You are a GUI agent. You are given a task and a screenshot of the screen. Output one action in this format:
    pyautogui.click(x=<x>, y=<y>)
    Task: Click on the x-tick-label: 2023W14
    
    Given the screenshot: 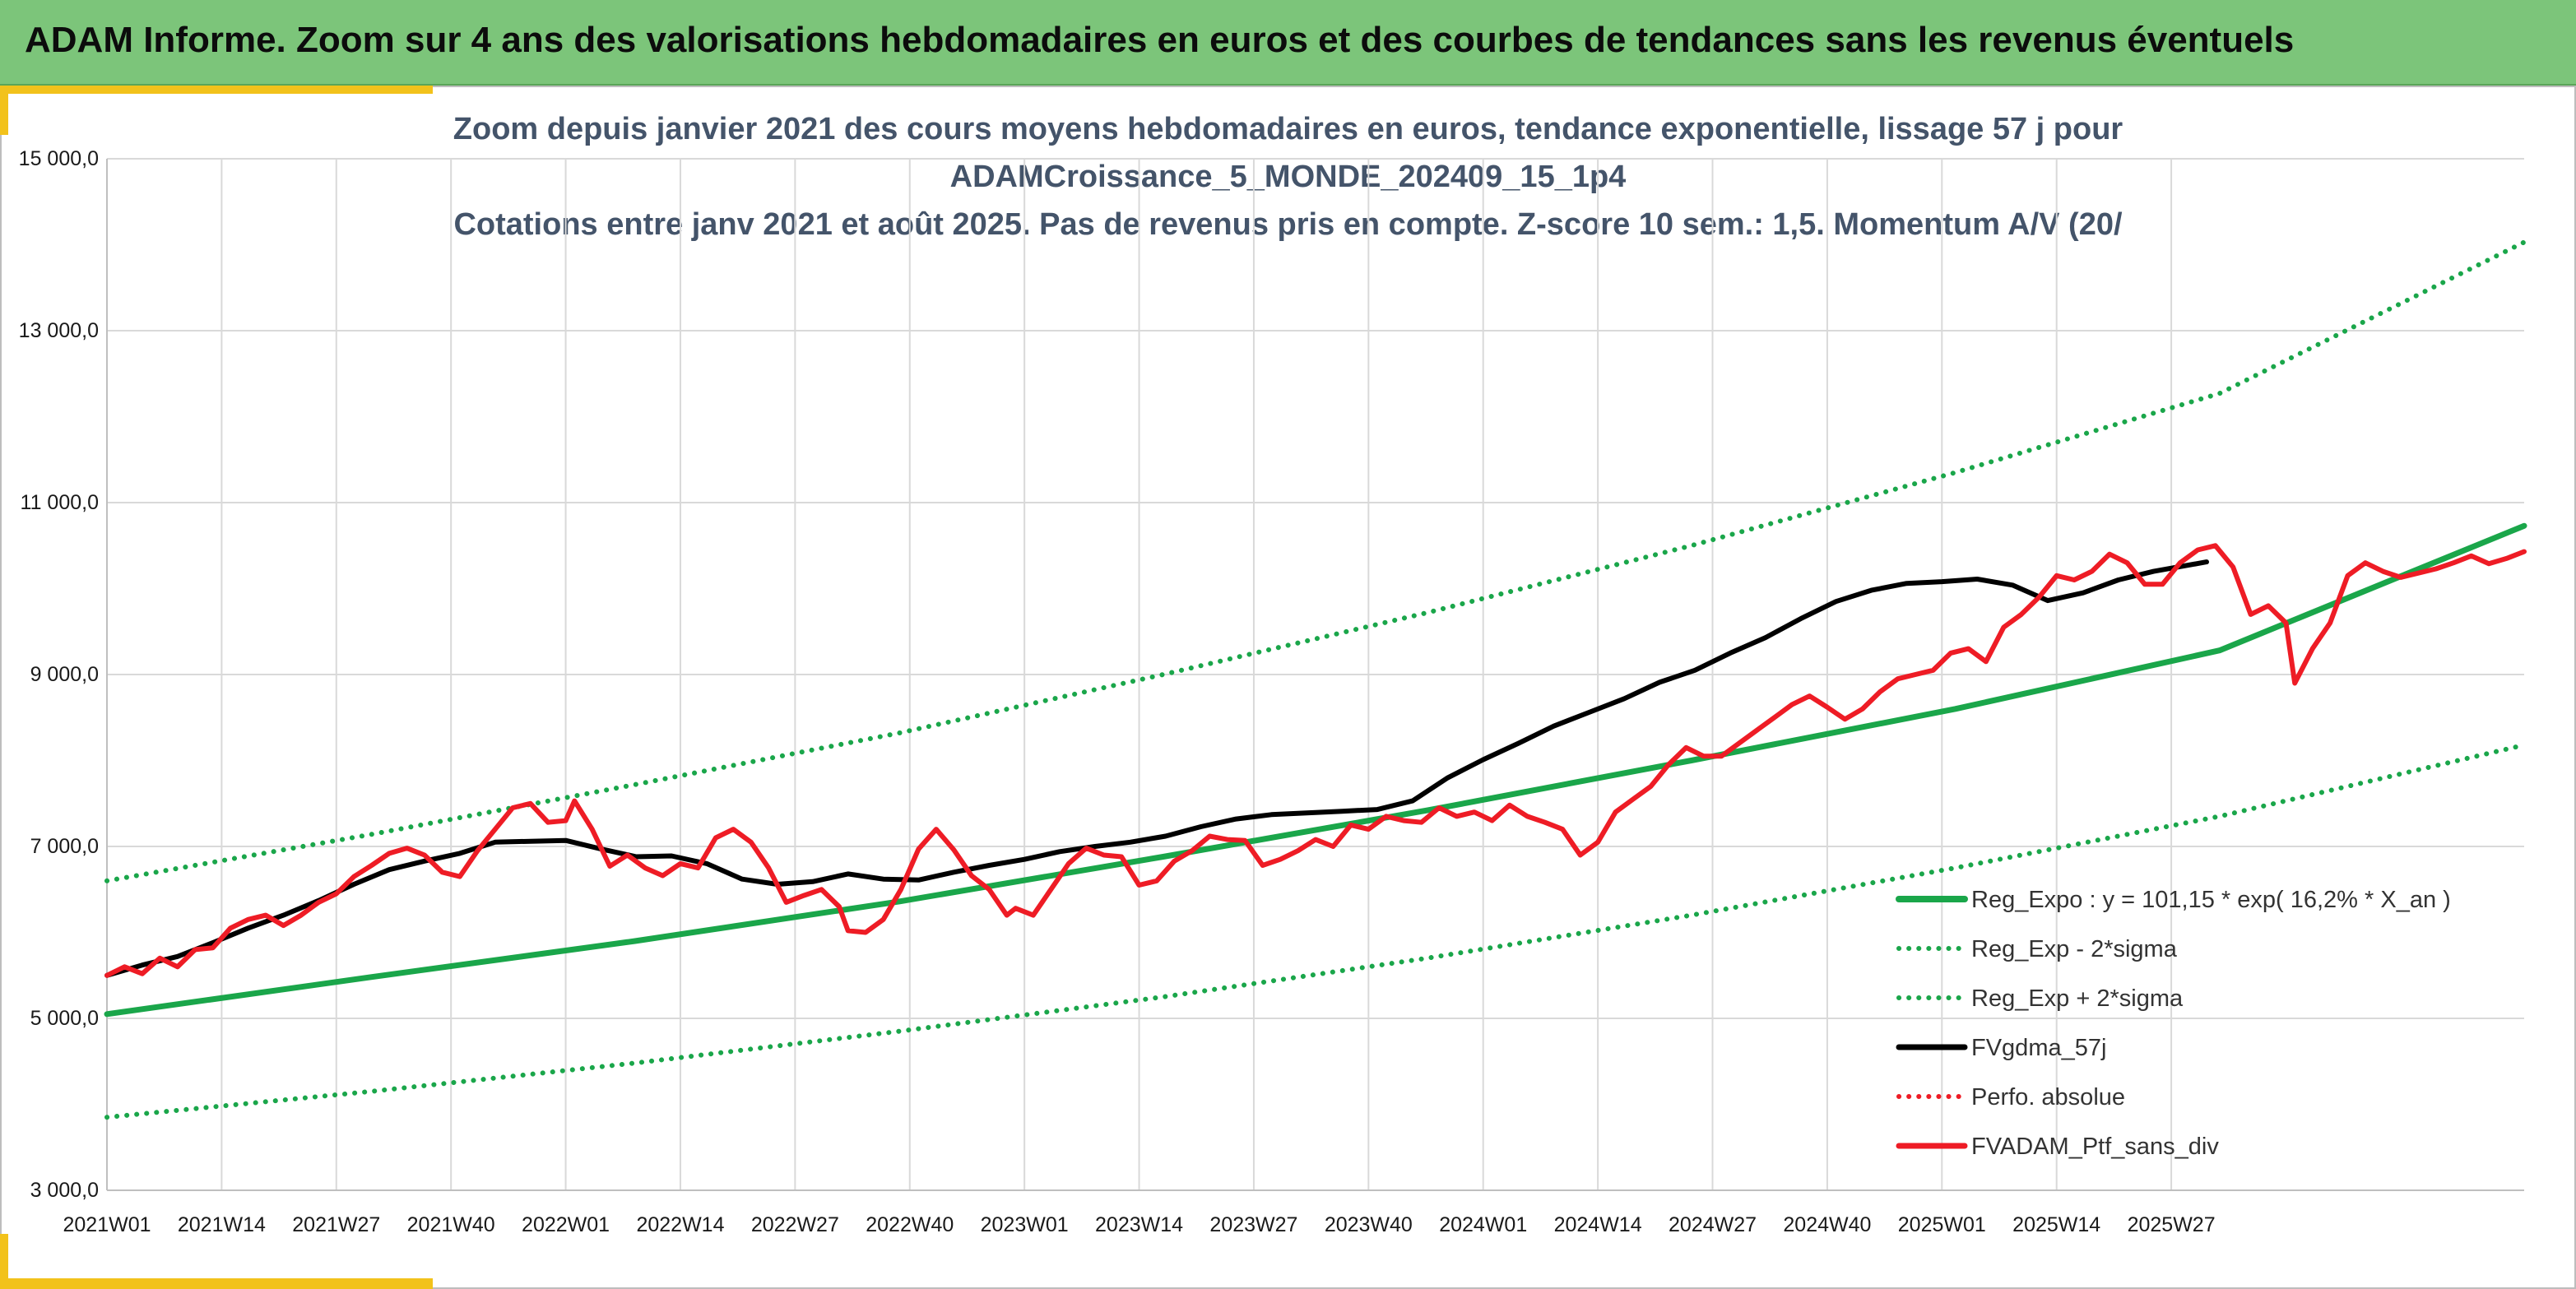 What is the action you would take?
    pyautogui.click(x=1139, y=1224)
    